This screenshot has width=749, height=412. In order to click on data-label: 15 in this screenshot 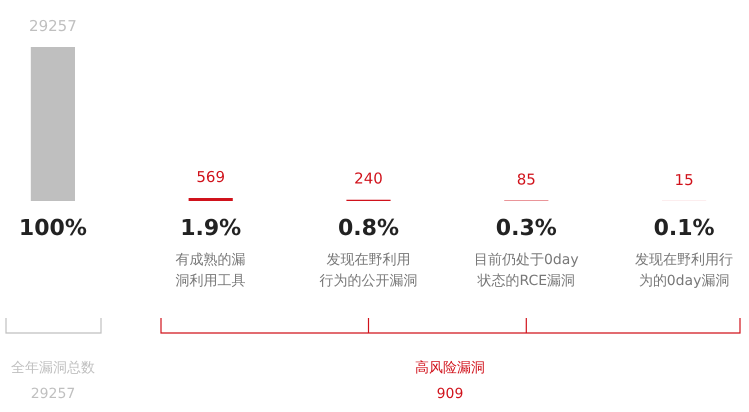, I will do `click(684, 179)`.